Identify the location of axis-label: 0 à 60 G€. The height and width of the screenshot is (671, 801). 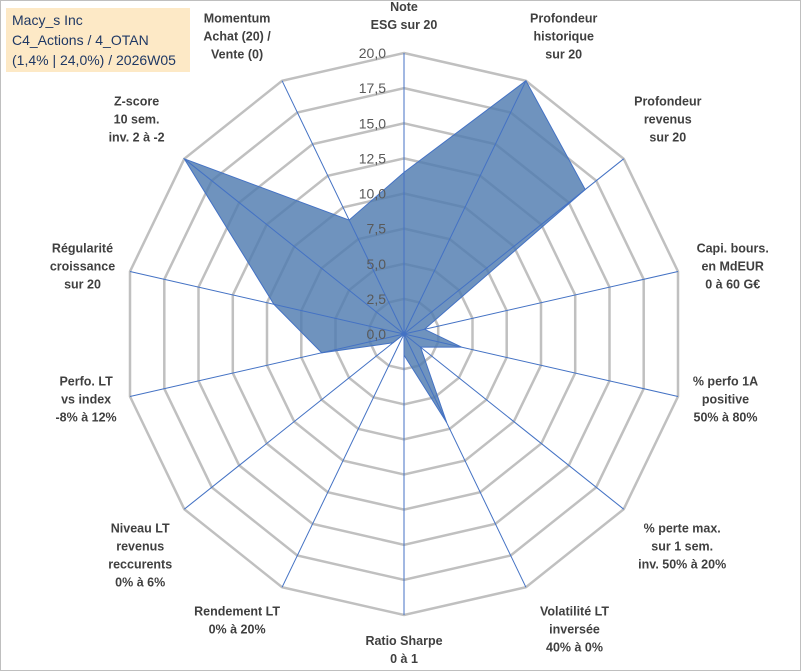
(732, 285).